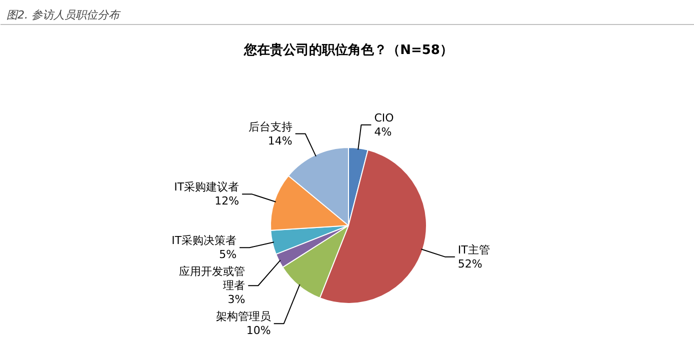  I want to click on slice-label: 应用开发或管理者, so click(212, 278).